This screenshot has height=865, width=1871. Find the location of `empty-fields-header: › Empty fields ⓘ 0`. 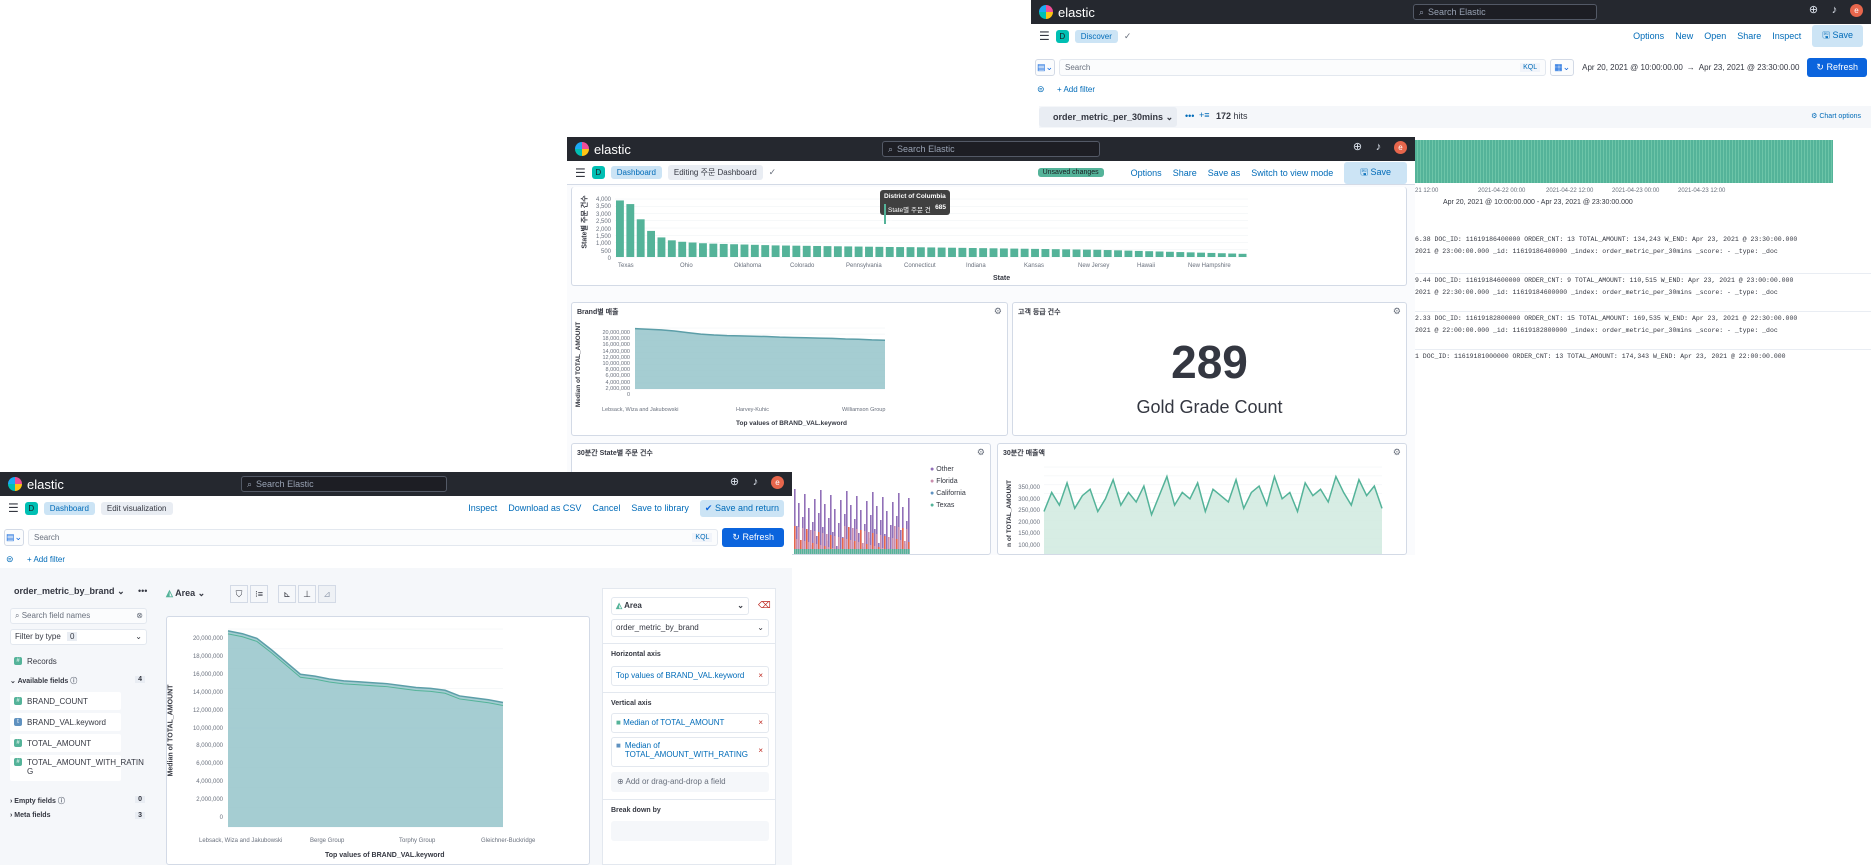

empty-fields-header: › Empty fields ⓘ 0 is located at coordinates (78, 801).